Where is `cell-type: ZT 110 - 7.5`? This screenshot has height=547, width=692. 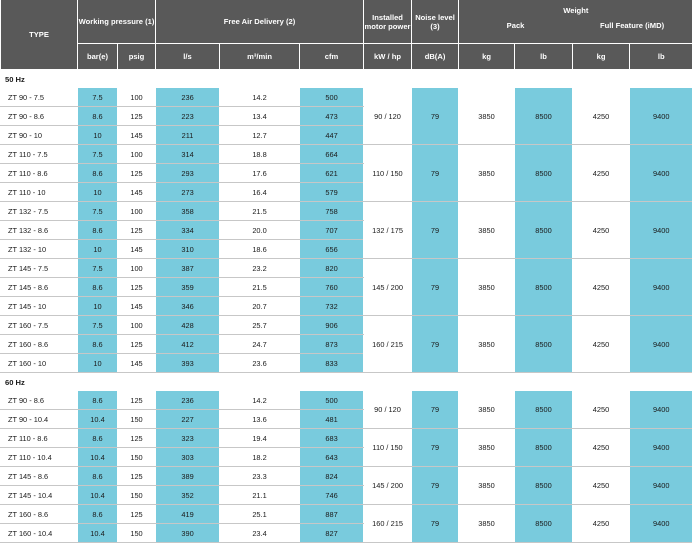
cell-type: ZT 110 - 7.5 is located at coordinates (39, 154).